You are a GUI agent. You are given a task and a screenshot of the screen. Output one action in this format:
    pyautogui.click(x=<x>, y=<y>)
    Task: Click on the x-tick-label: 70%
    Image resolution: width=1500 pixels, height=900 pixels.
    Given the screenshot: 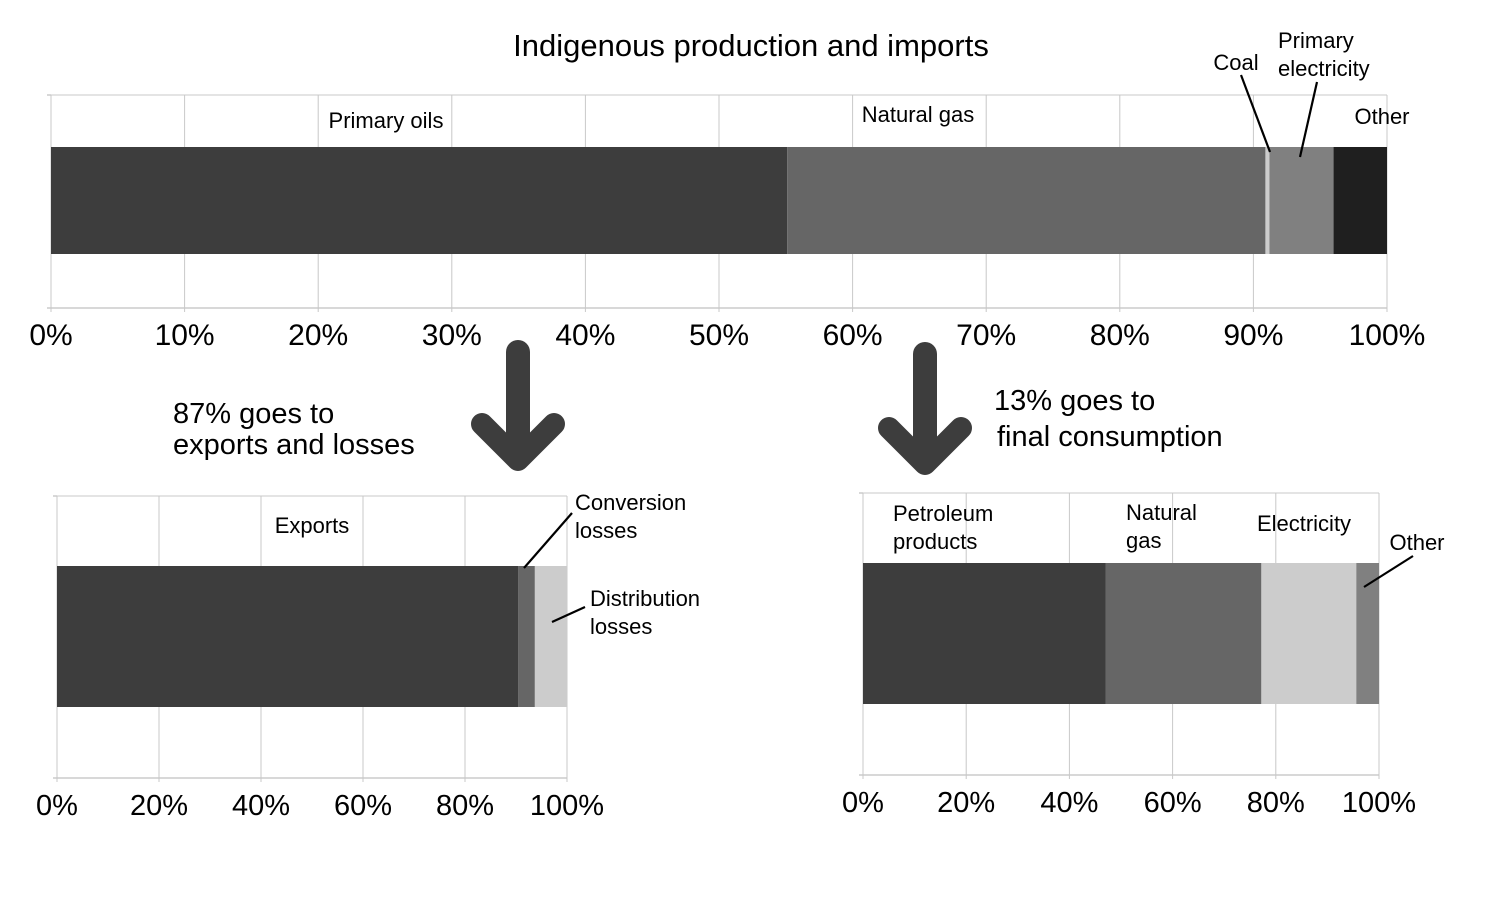 What is the action you would take?
    pyautogui.click(x=986, y=335)
    